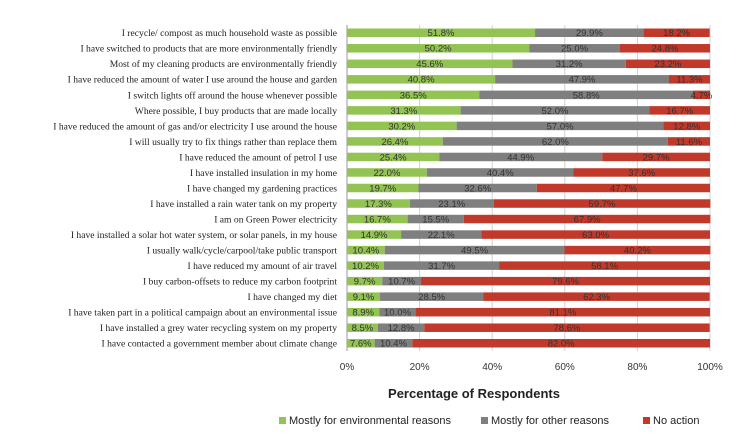 This screenshot has height=445, width=754. What do you see at coordinates (689, 142) in the screenshot?
I see `data-label: 11.6%` at bounding box center [689, 142].